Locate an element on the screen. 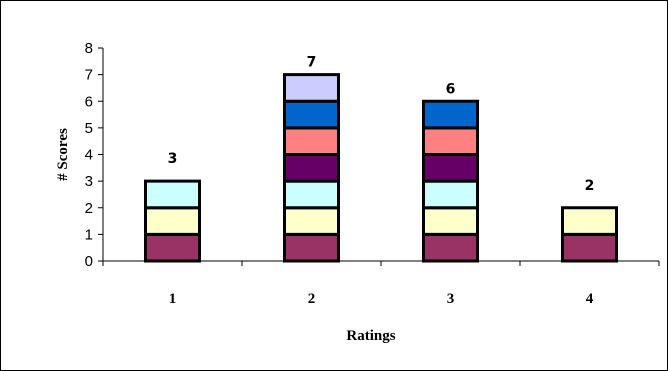  y-axis-title: # Scores is located at coordinates (63, 154).